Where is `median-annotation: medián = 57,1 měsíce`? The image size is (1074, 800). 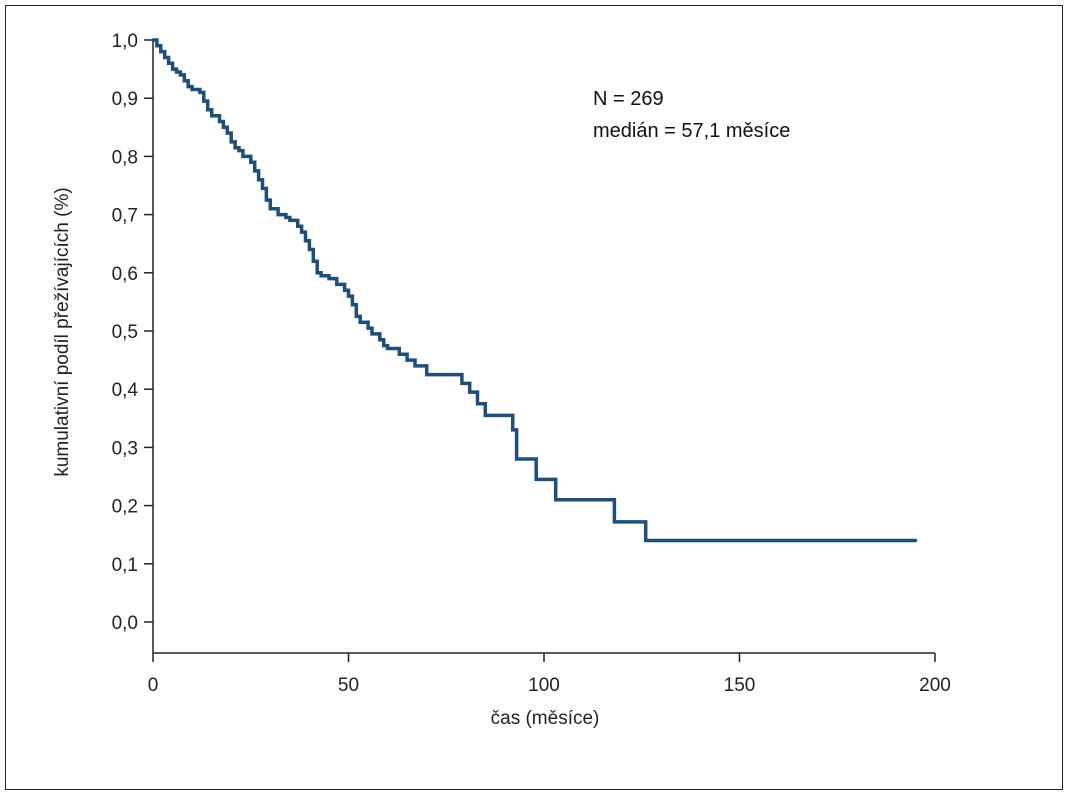 median-annotation: medián = 57,1 měsíce is located at coordinates (691, 131).